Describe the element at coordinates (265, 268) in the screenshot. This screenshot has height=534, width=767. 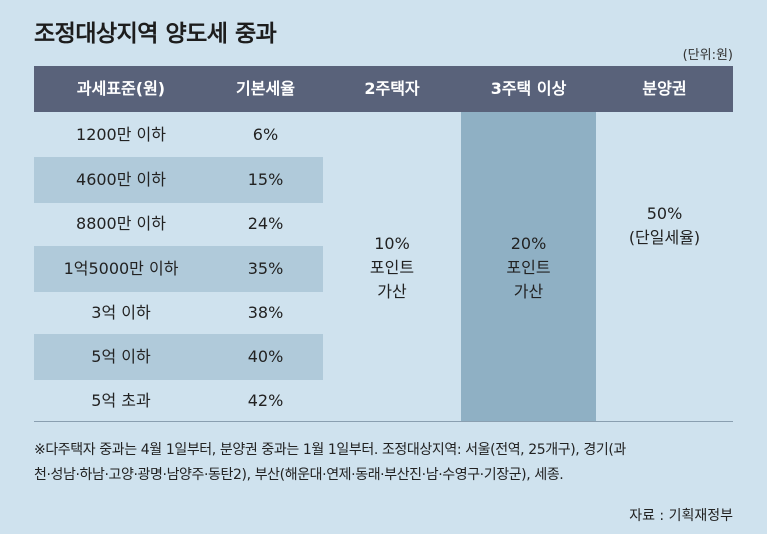
I see `basic-rate-cell: 35%` at that location.